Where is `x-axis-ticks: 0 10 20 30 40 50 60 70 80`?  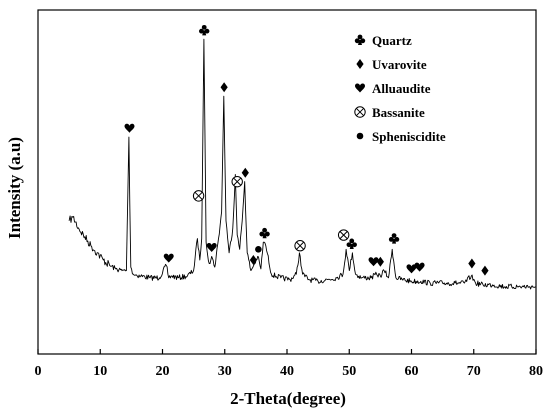 x-axis-ticks: 0 10 20 30 40 50 60 70 80 is located at coordinates (289, 364).